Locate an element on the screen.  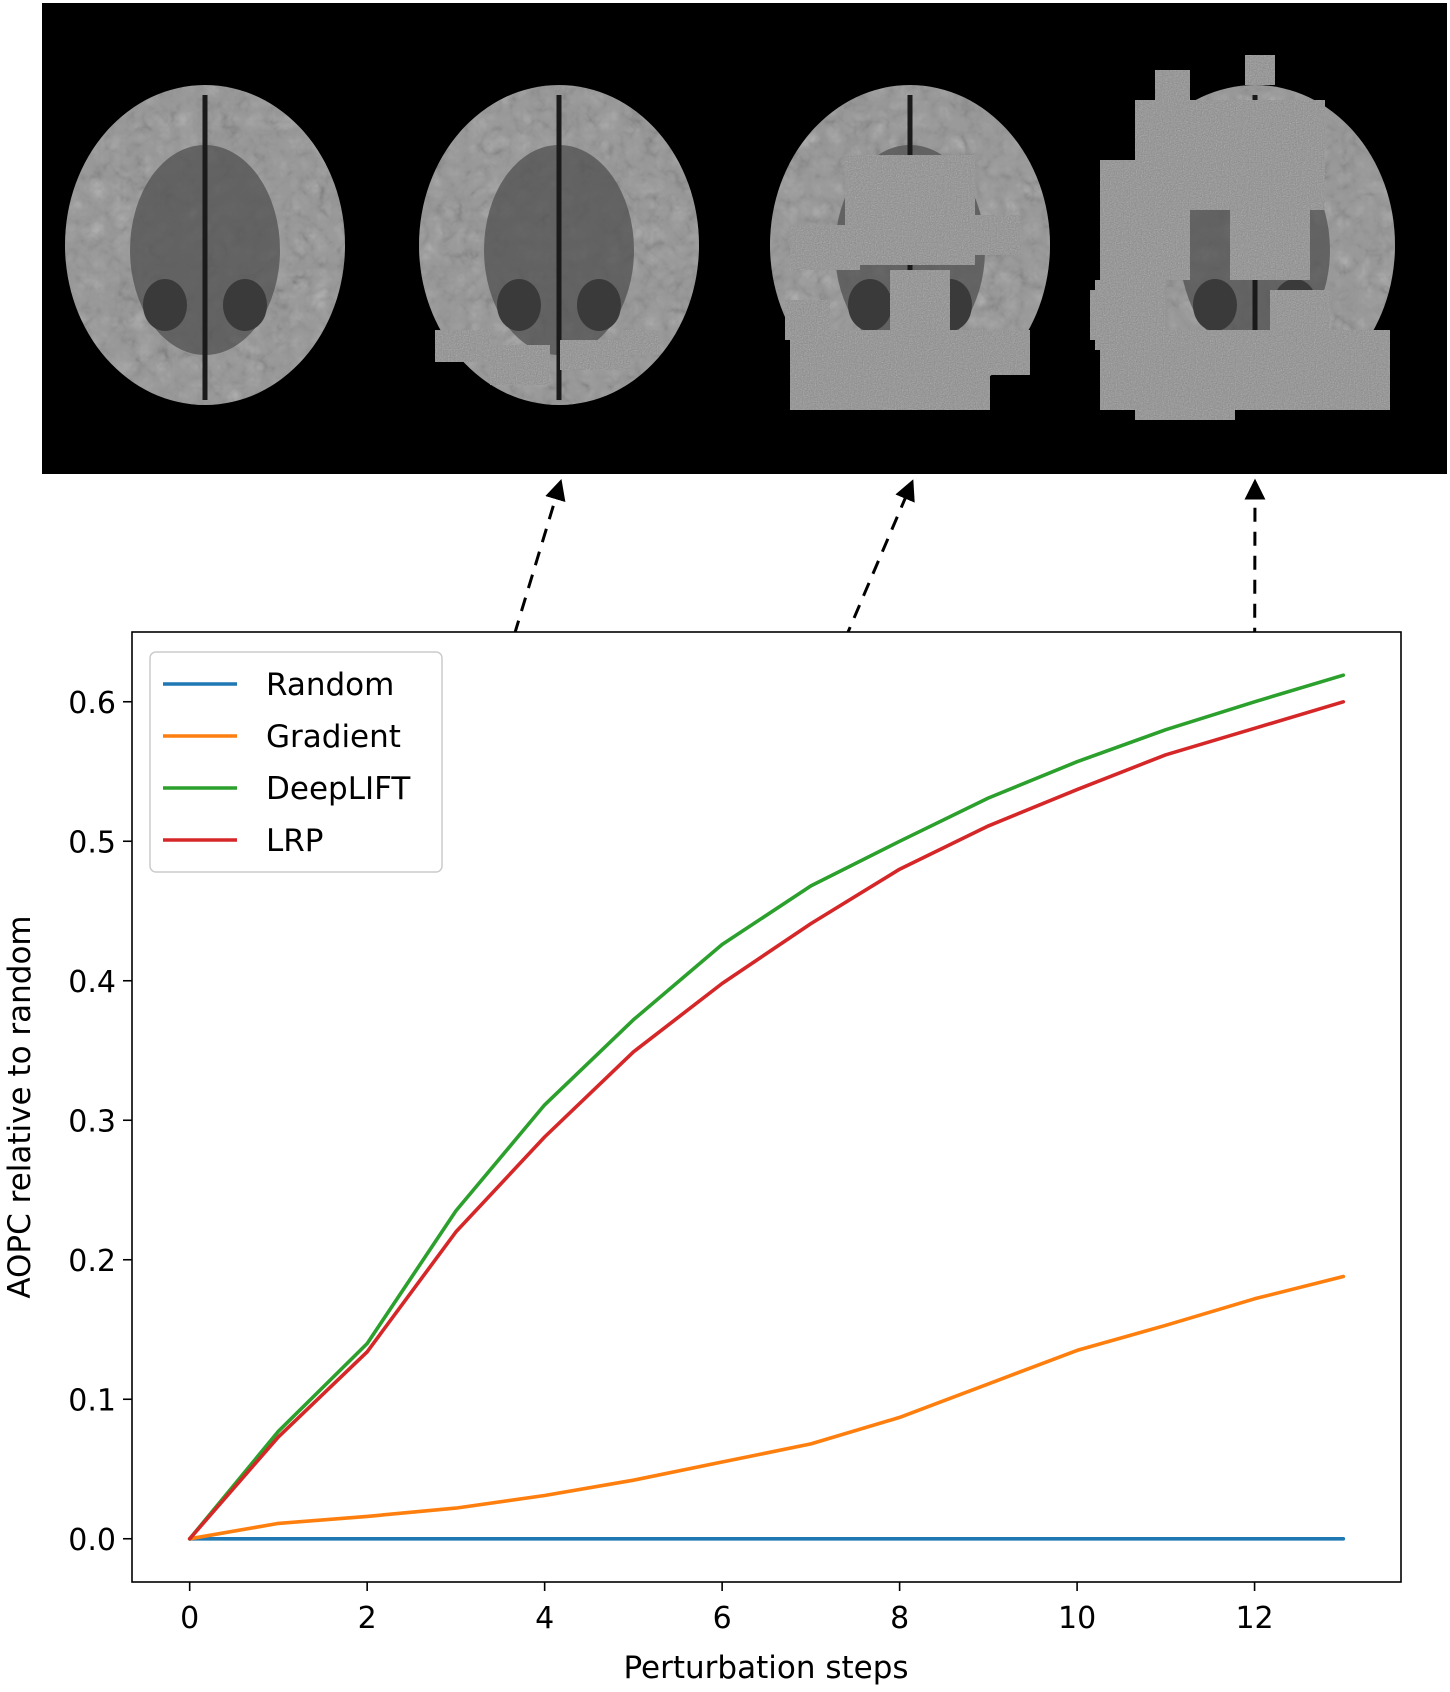
legend-frame is located at coordinates (296, 762).